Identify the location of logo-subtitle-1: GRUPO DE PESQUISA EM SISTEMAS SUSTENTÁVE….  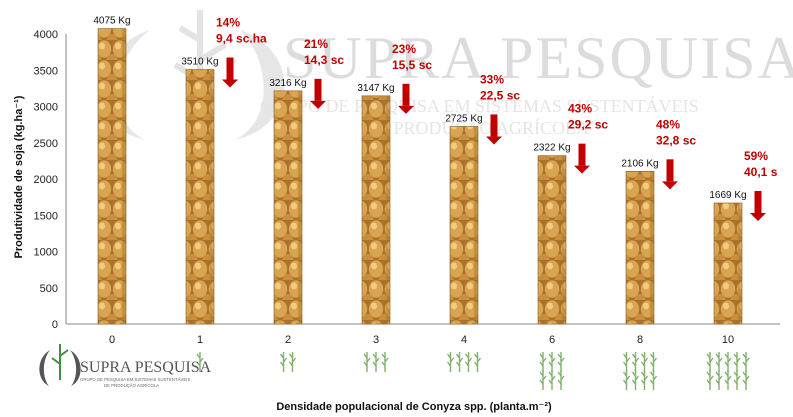
(135, 379).